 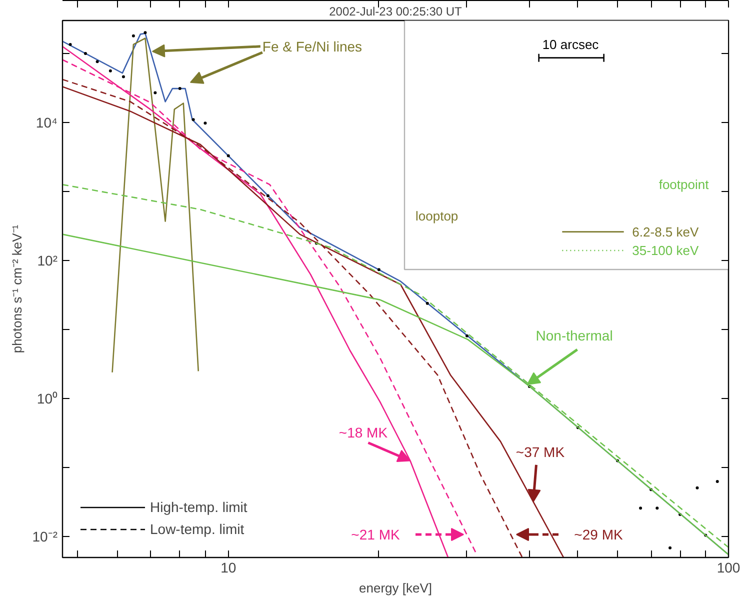 What do you see at coordinates (312, 46) in the screenshot?
I see `annotation: Fe & Fe/Ni lines` at bounding box center [312, 46].